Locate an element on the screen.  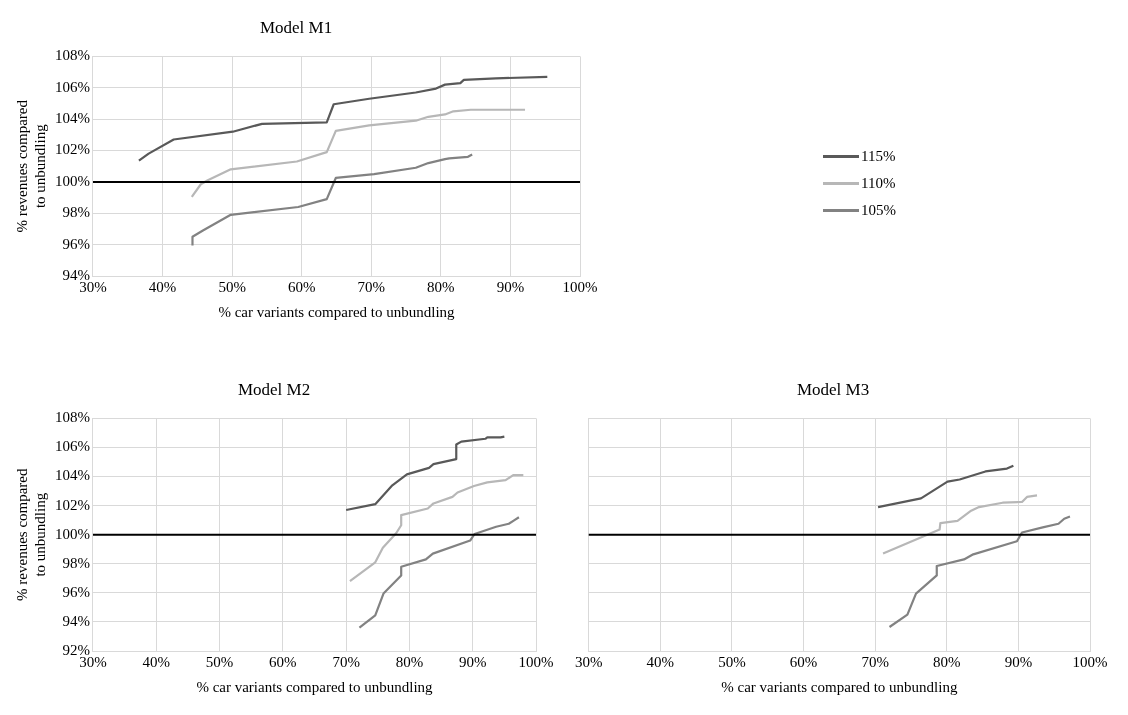
chart-title: Model M2 is located at coordinates (274, 389).